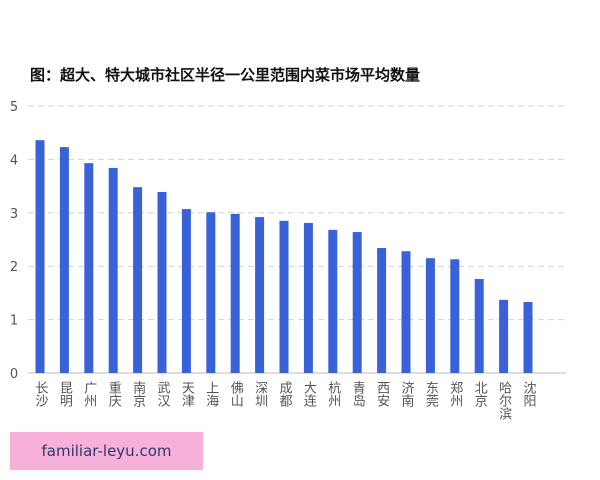 The width and height of the screenshot is (600, 480). What do you see at coordinates (64, 394) in the screenshot?
I see `x-tick-label: 昆明` at bounding box center [64, 394].